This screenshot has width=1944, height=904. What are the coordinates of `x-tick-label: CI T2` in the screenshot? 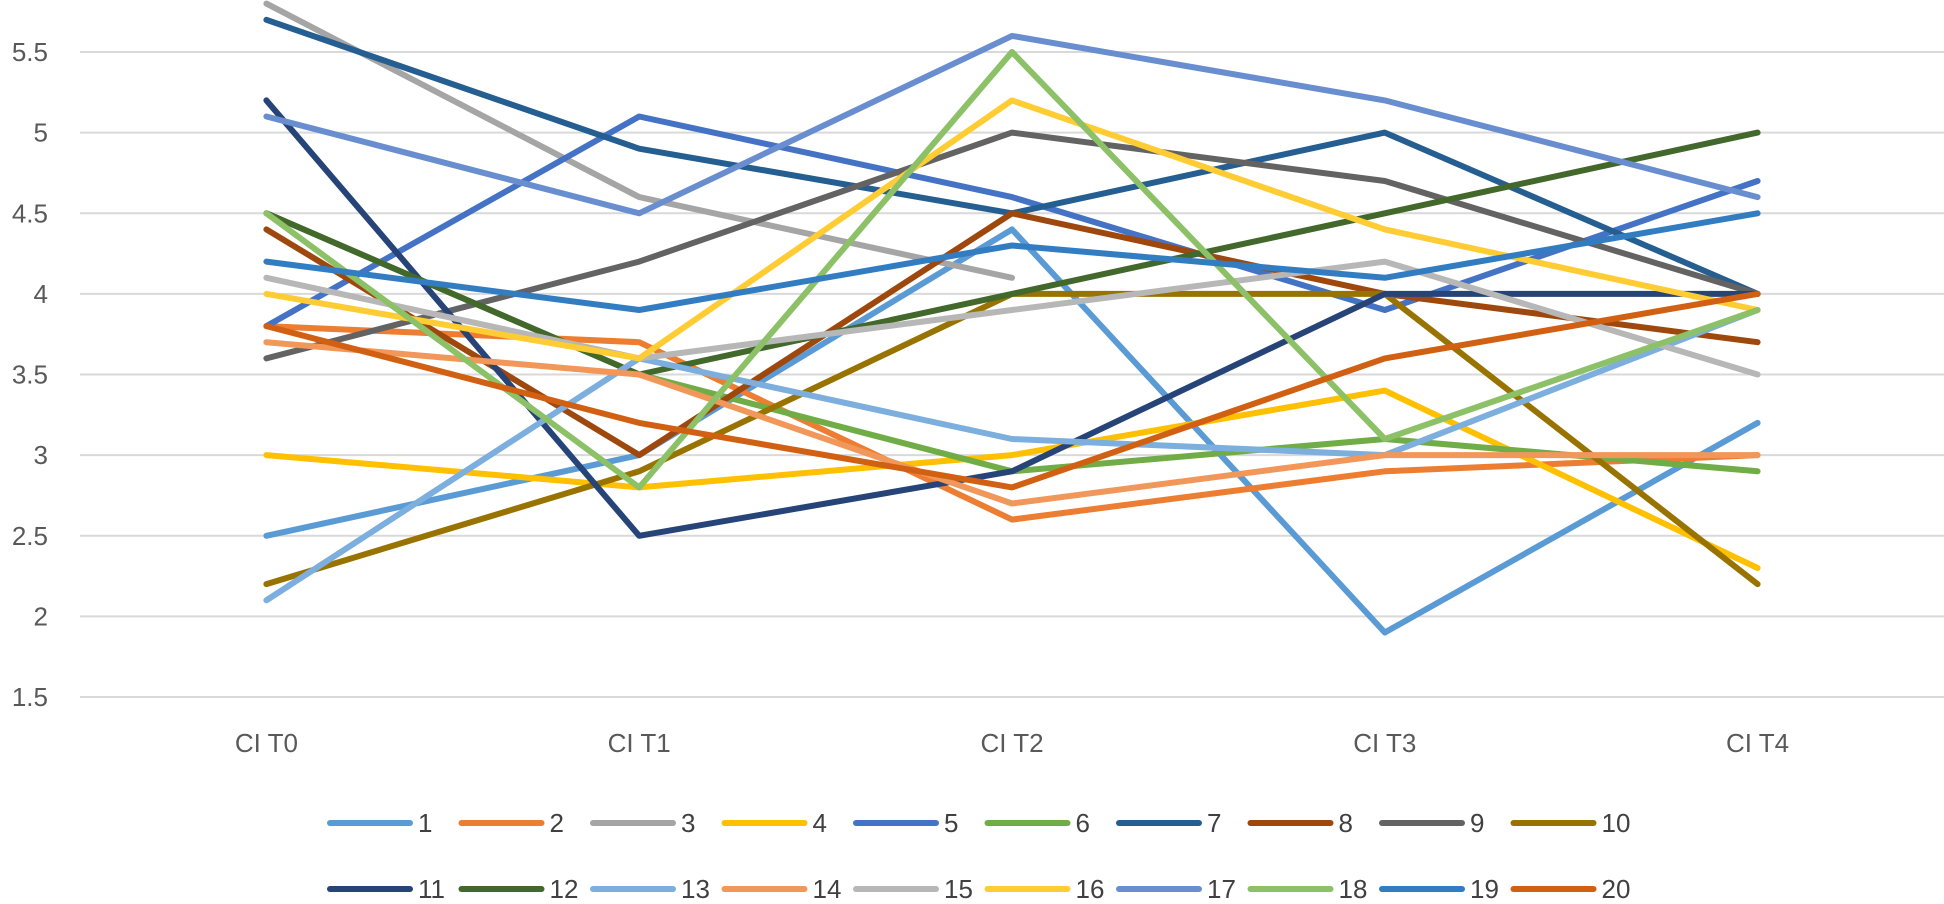 It's located at (1011, 743).